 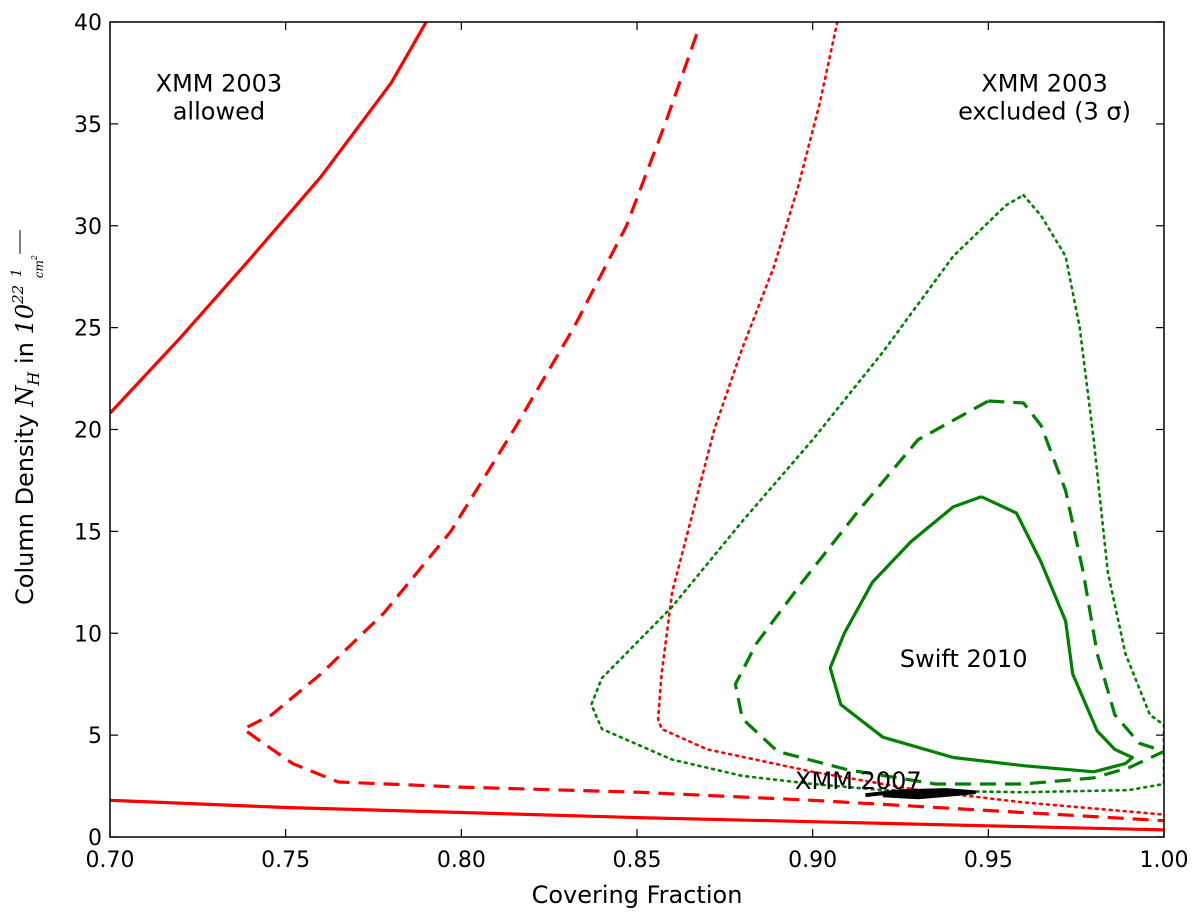 I want to click on y-axis-label-unit-exponent: 22, so click(x=18, y=295).